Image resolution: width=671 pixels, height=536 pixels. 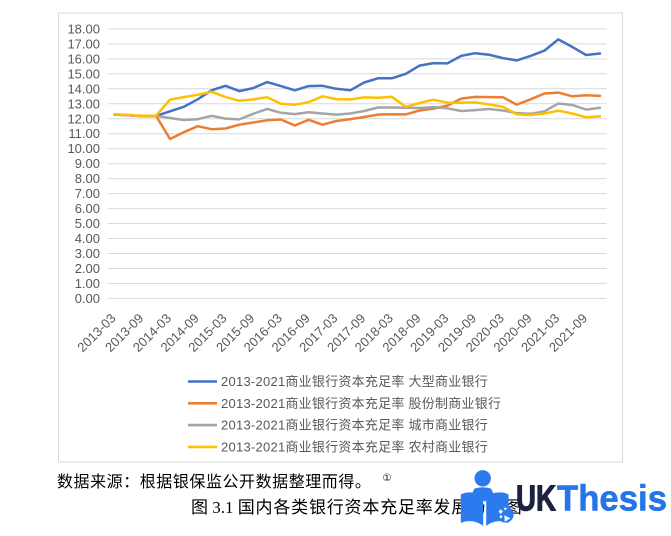 What do you see at coordinates (87, 238) in the screenshot?
I see `svg-text: 4.00` at bounding box center [87, 238].